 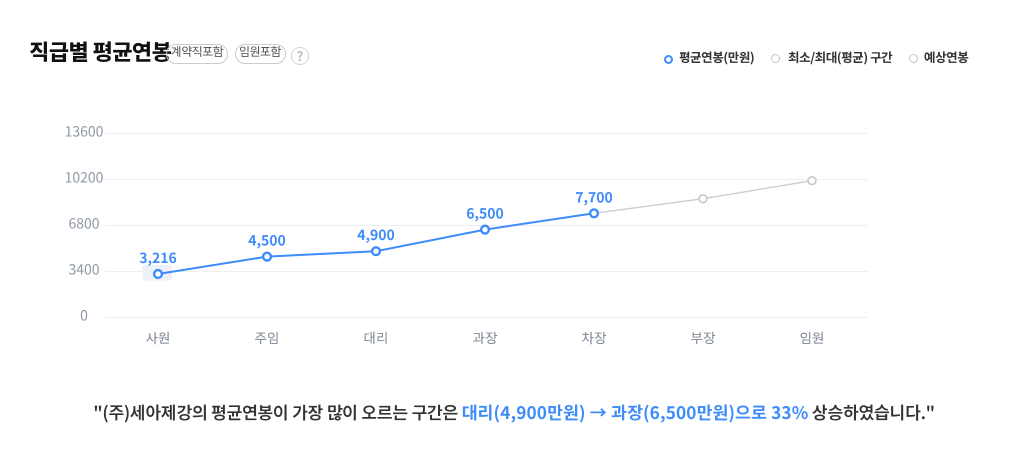 What do you see at coordinates (84, 178) in the screenshot?
I see `svg-text: 10200` at bounding box center [84, 178].